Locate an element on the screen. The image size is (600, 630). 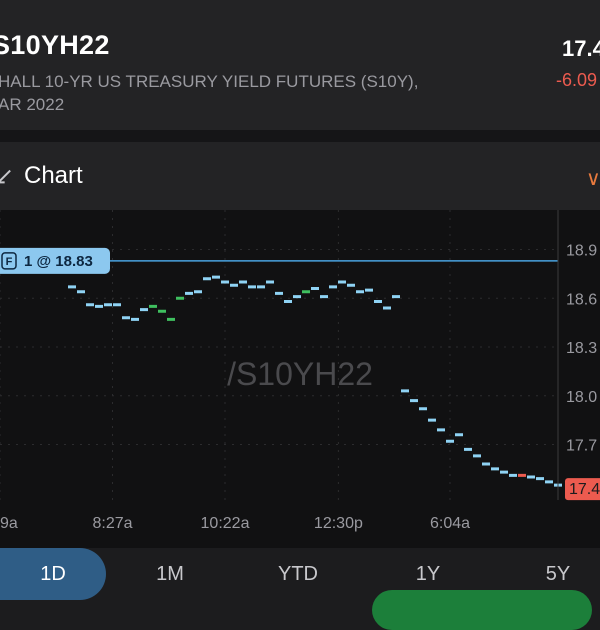
order-type-icon: F is located at coordinates (9, 262).